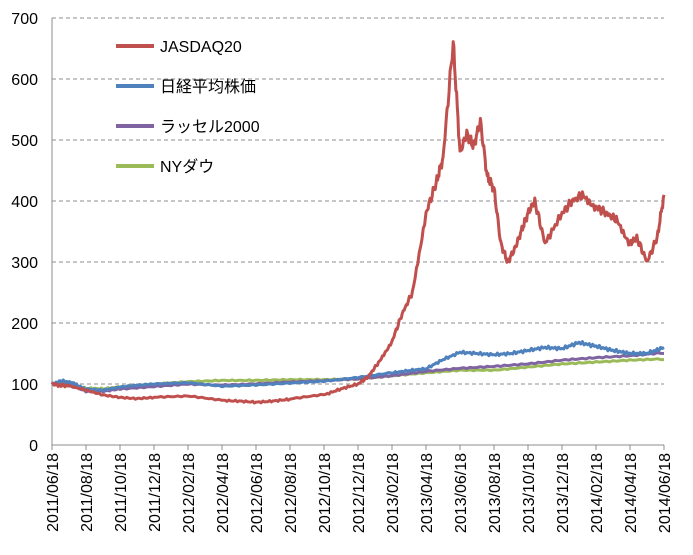 The image size is (693, 555). I want to click on y-axis-ticks: 0 100 200 300 400 500 600 700, so click(24, 233).